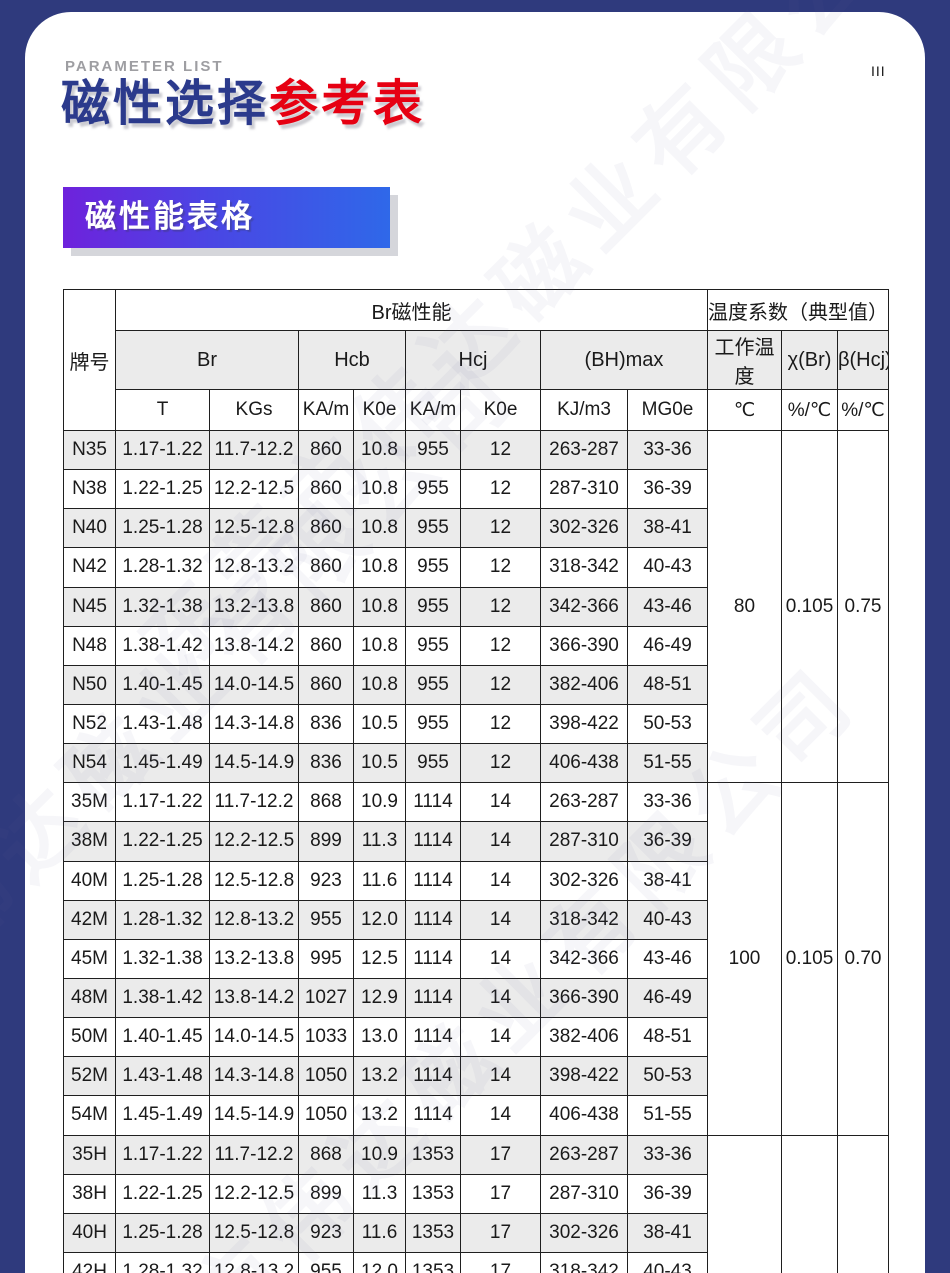 This screenshot has width=950, height=1273. What do you see at coordinates (162, 724) in the screenshot?
I see `value-cell: 1.43-1.48` at bounding box center [162, 724].